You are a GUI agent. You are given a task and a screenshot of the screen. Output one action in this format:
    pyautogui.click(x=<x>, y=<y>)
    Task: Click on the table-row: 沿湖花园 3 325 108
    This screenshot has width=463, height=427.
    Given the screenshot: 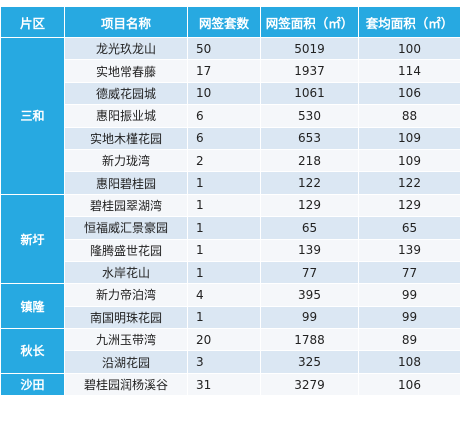 What is the action you would take?
    pyautogui.click(x=231, y=362)
    